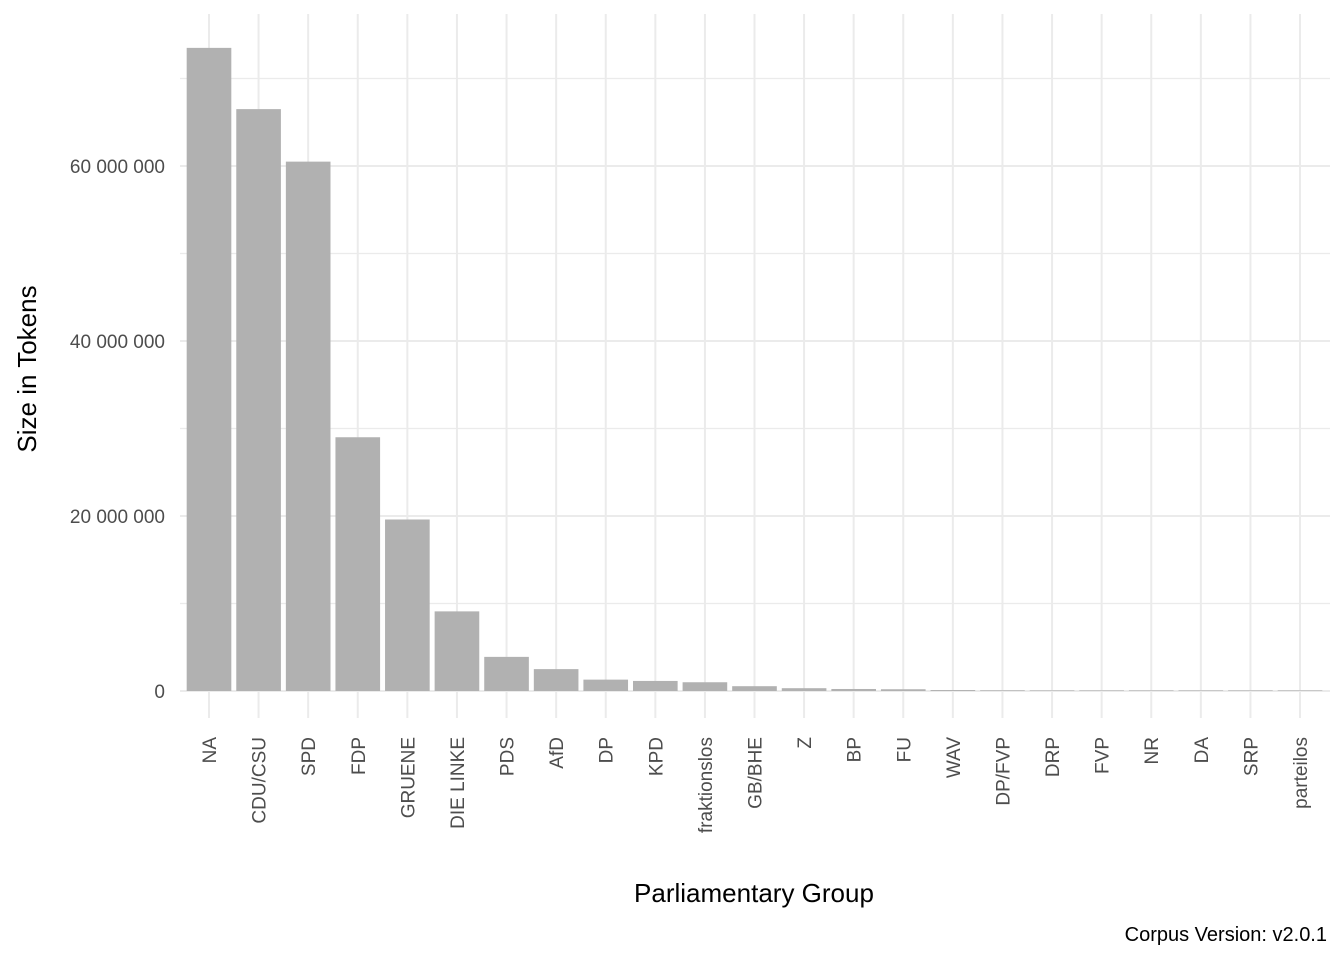 Image resolution: width=1344 pixels, height=960 pixels. I want to click on x-tick-label-9: KPD, so click(656, 756).